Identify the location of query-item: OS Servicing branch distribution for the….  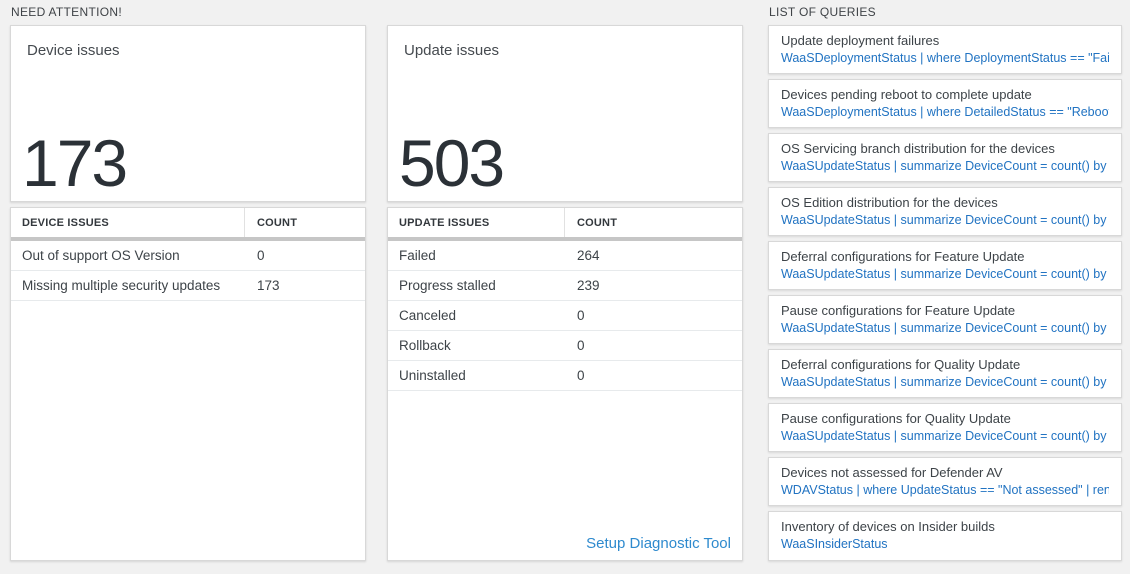
(945, 157).